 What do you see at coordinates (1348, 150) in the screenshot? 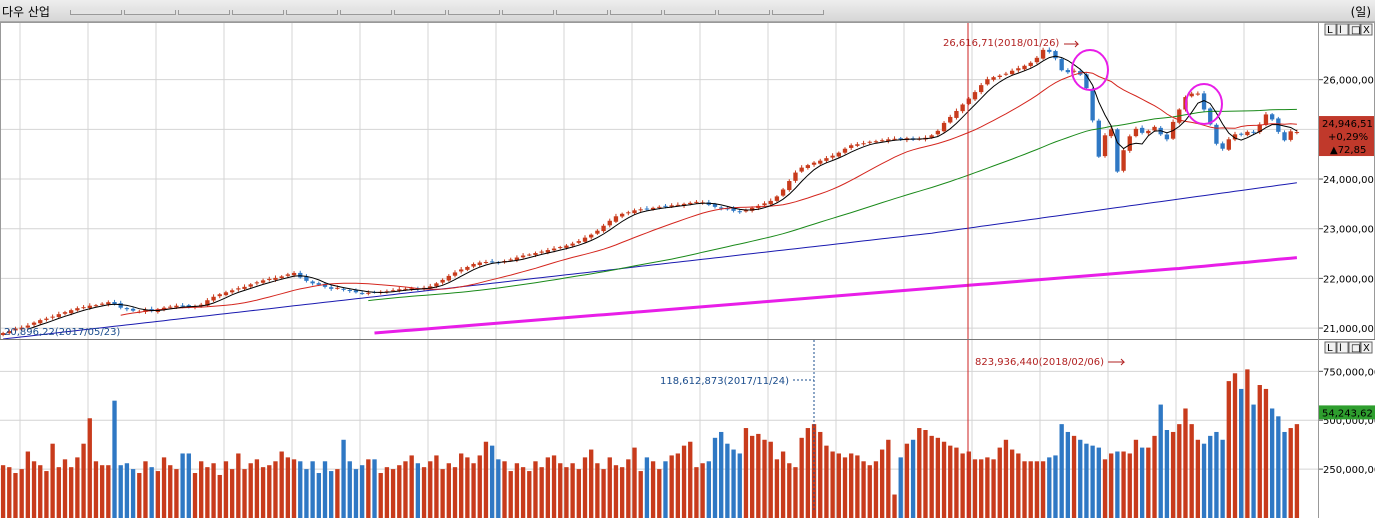
I see `change-points-label: ▲72,85` at bounding box center [1348, 150].